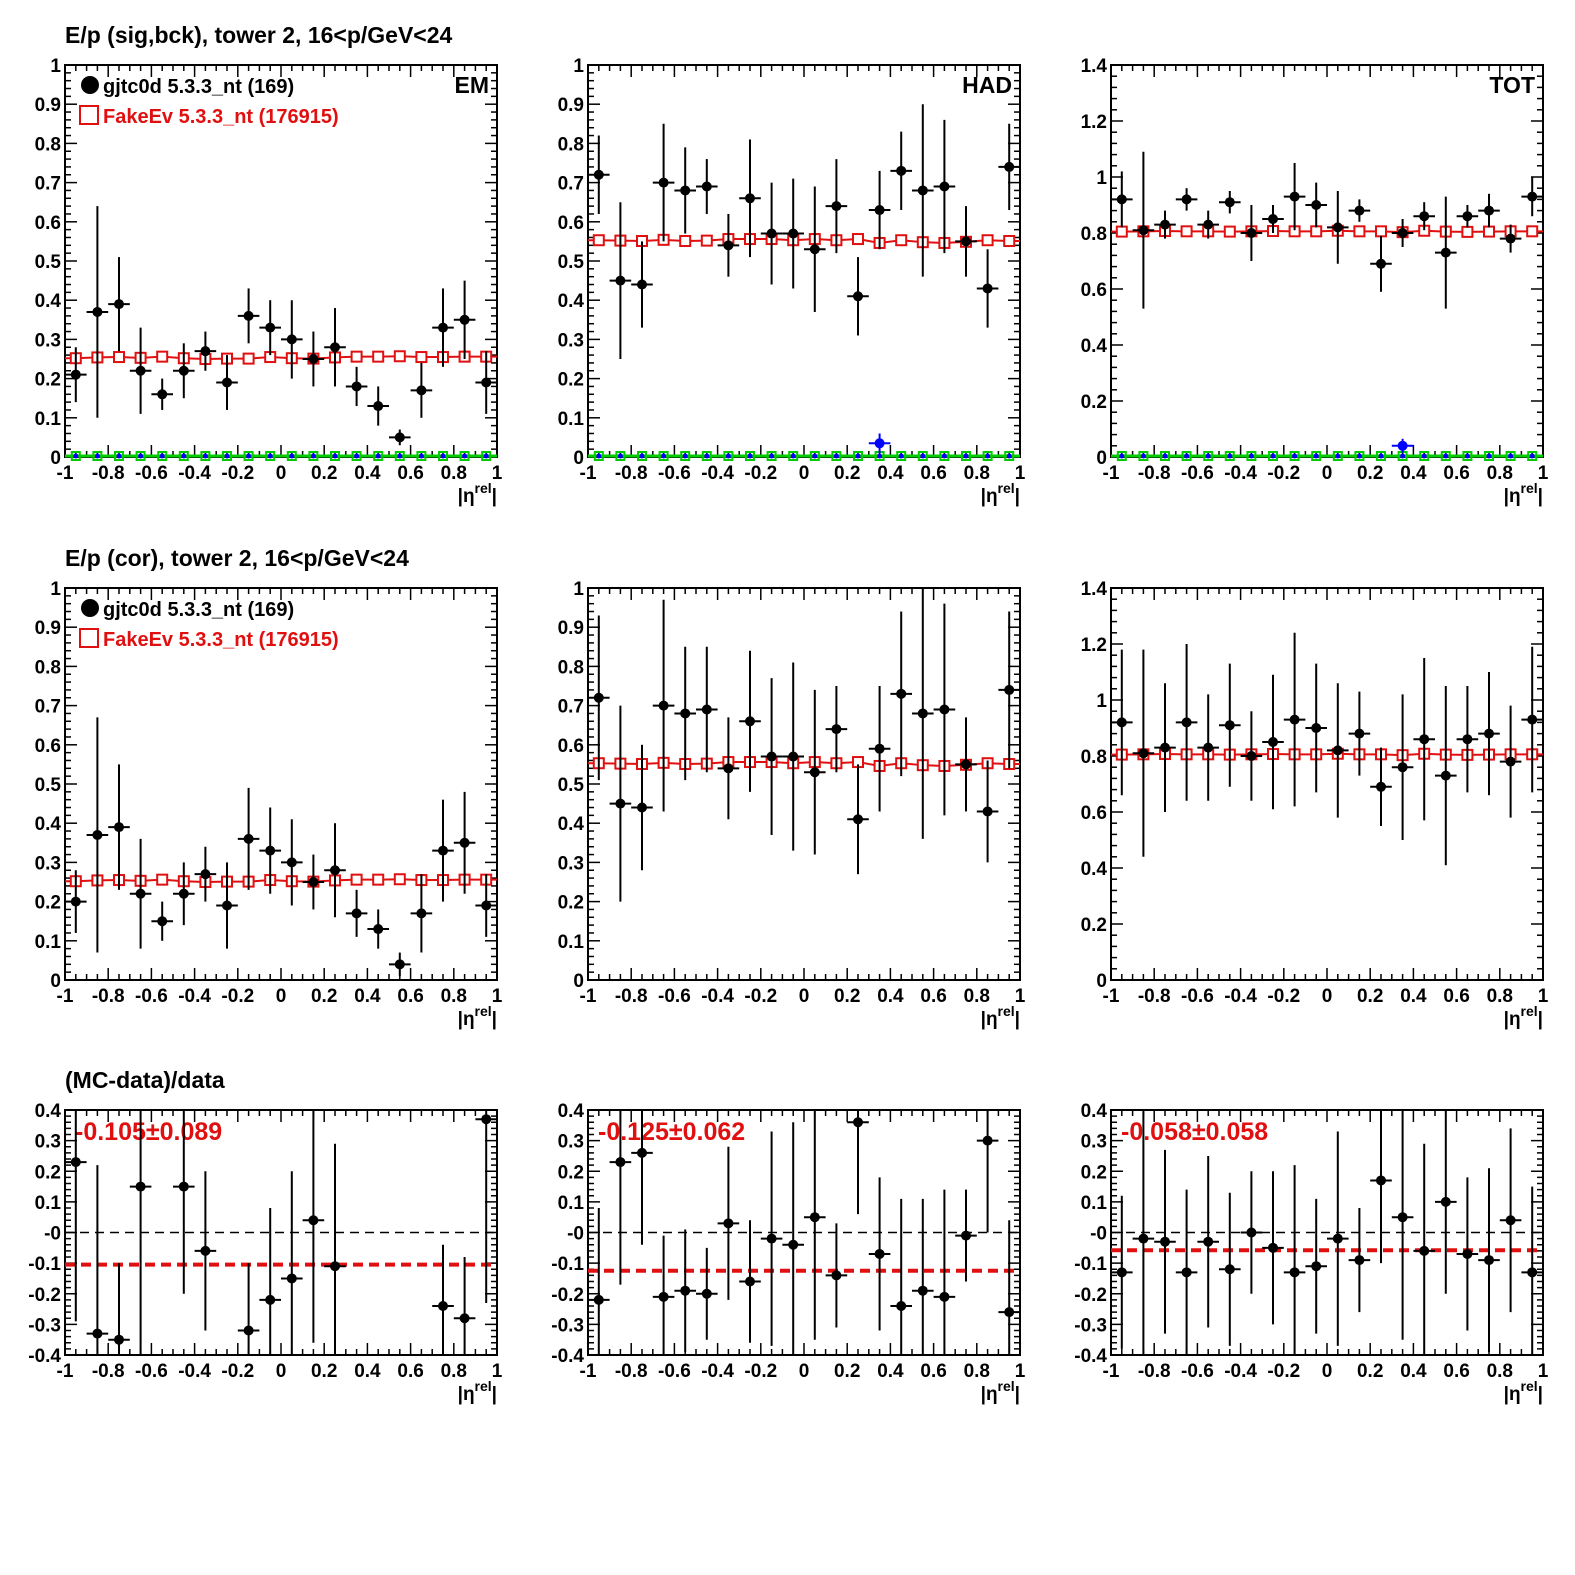  Describe the element at coordinates (567, 1356) in the screenshot. I see `y-tick-label: -0.4` at that location.